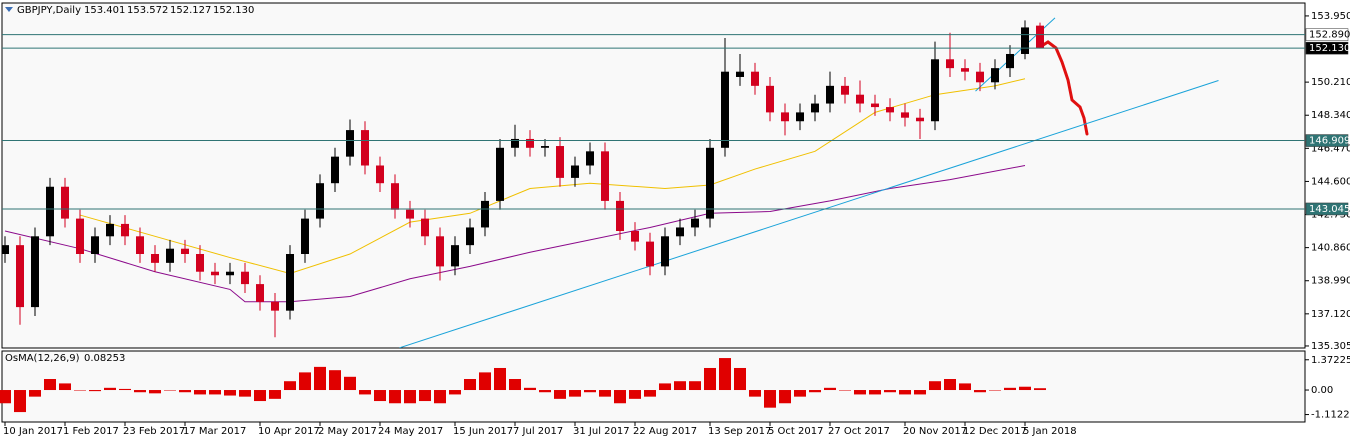 The width and height of the screenshot is (1350, 442). What do you see at coordinates (410, 431) in the screenshot?
I see `x-tick-label: 24 May 2017` at bounding box center [410, 431].